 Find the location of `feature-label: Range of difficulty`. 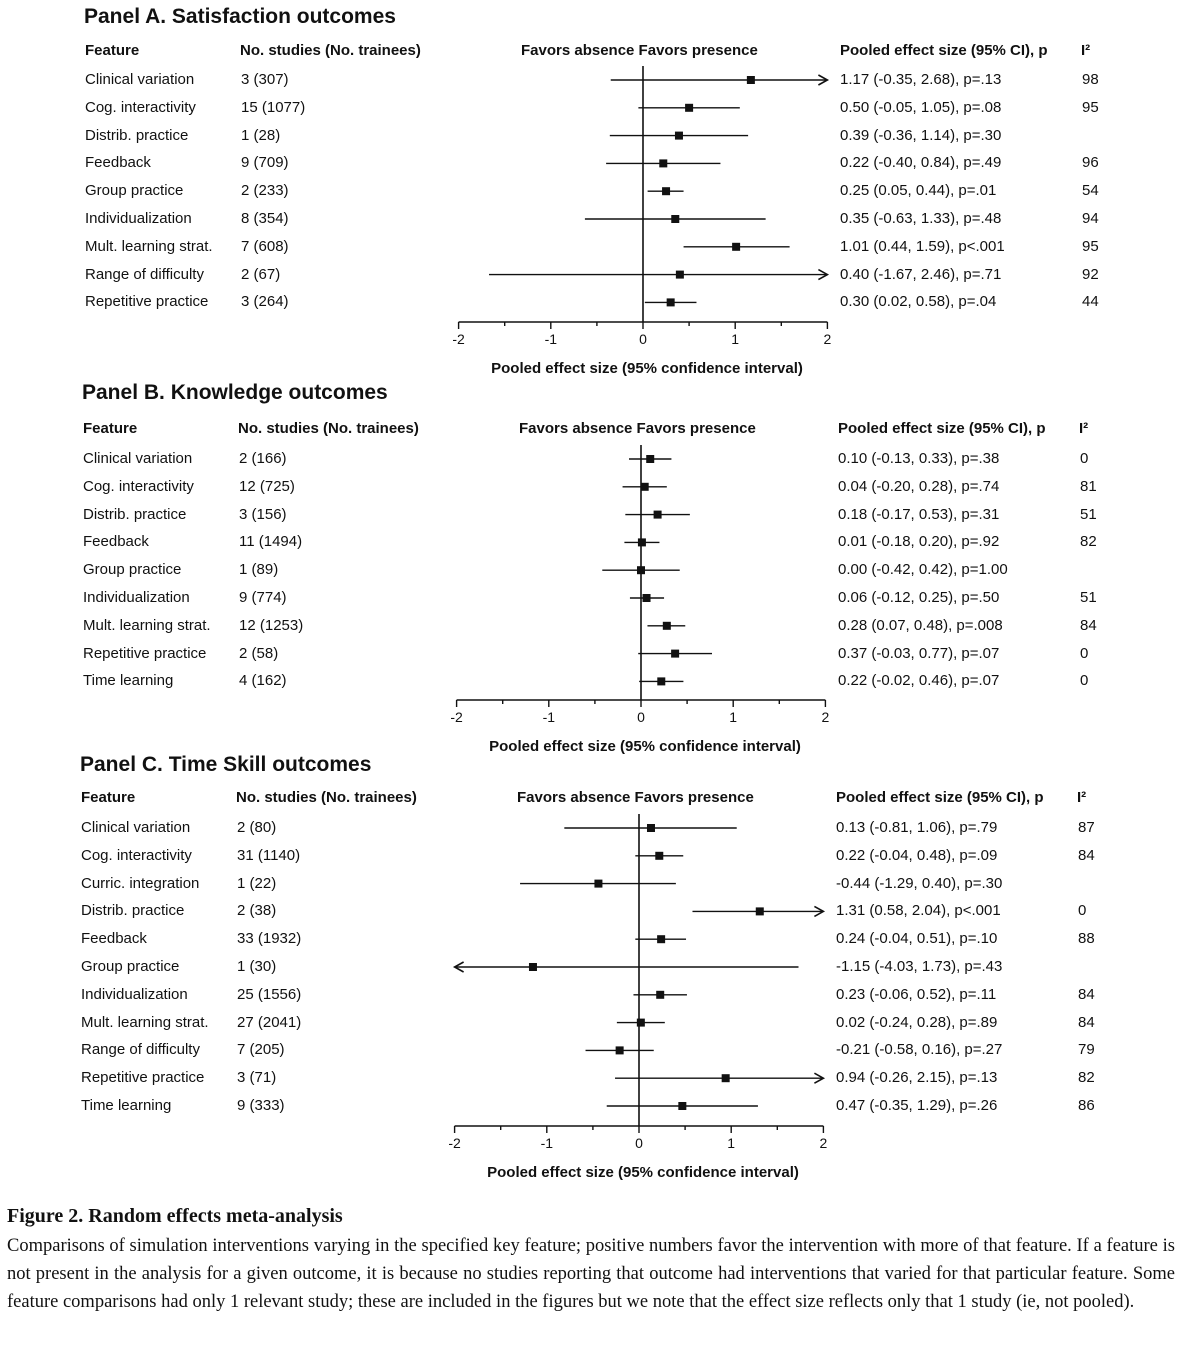

feature-label: Range of difficulty is located at coordinates (144, 274).